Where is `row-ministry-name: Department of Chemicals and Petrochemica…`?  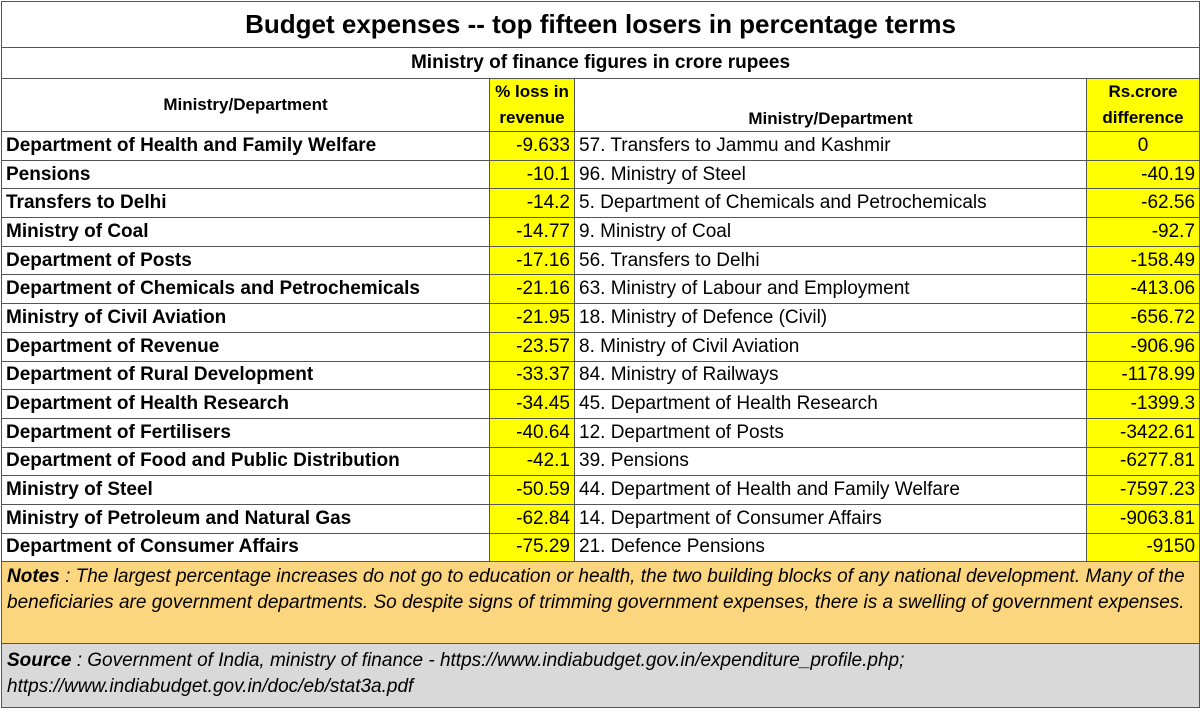 row-ministry-name: Department of Chemicals and Petrochemica… is located at coordinates (245, 289).